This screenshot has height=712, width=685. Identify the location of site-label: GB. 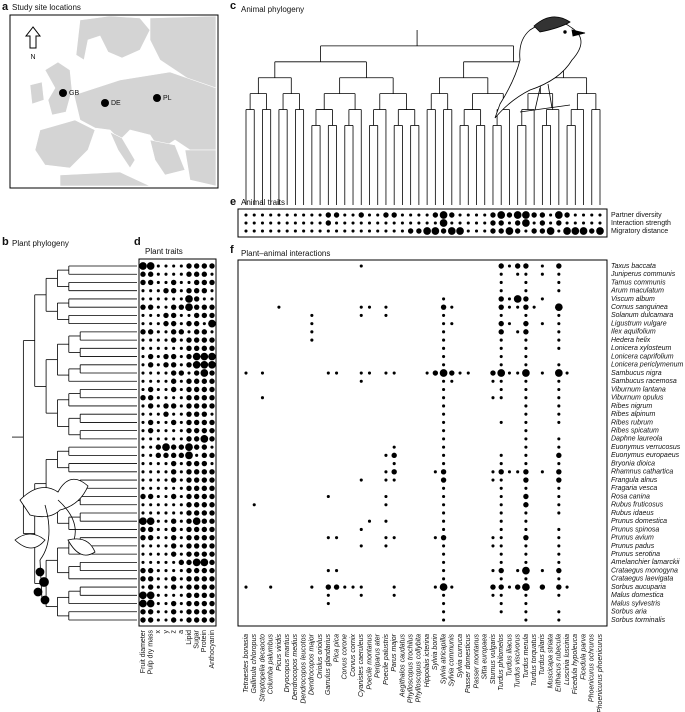
(74, 93).